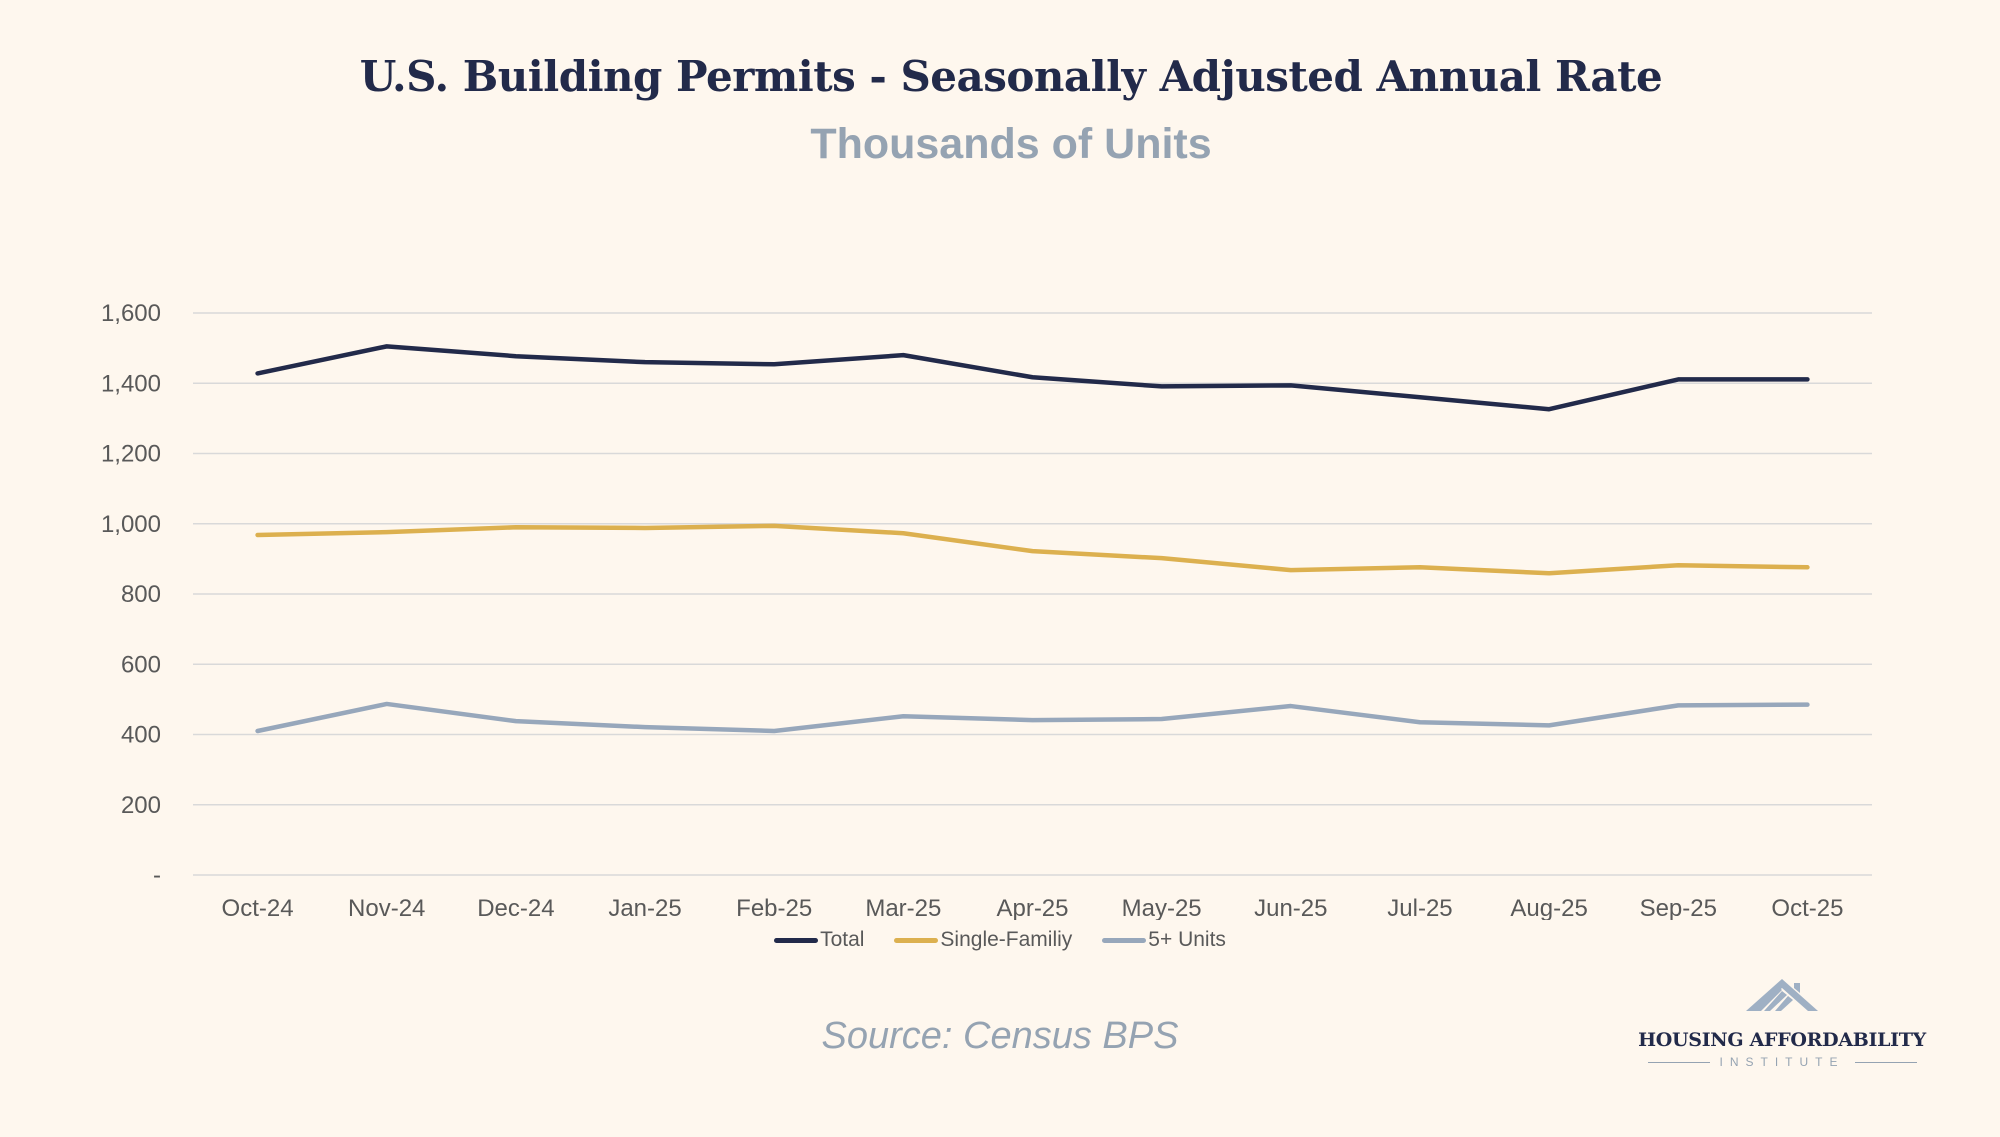 This screenshot has height=1137, width=2000. Describe the element at coordinates (1006, 939) in the screenshot. I see `legend-label-single-family: Single-Familiy` at that location.